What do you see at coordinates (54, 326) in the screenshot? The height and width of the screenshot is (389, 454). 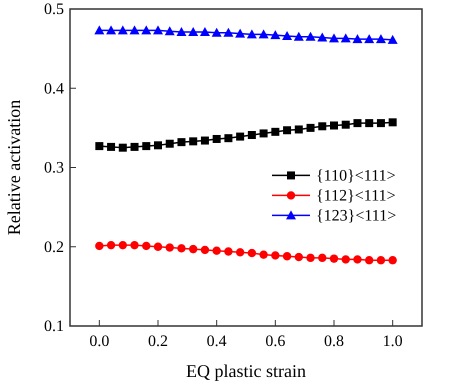 I see `y-tick-label: 0.1` at bounding box center [54, 326].